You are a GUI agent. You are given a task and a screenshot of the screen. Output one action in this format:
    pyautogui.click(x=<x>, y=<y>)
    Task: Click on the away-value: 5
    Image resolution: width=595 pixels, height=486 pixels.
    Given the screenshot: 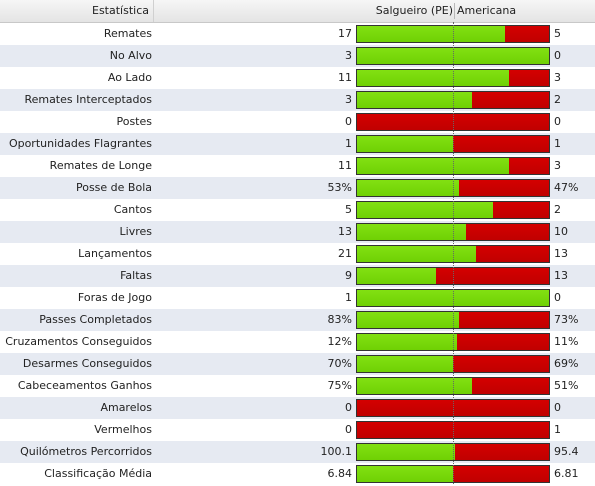 What is the action you would take?
    pyautogui.click(x=557, y=33)
    